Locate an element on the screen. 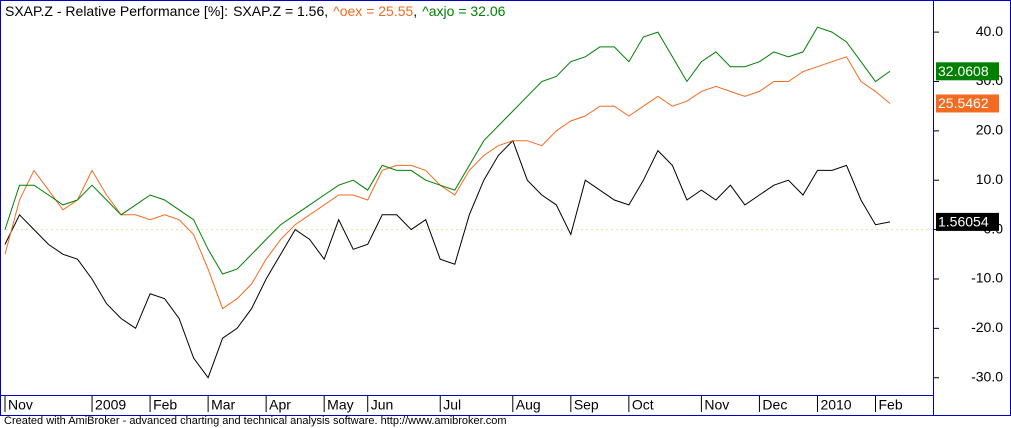  y-tick-label: 40.0 is located at coordinates (989, 31).